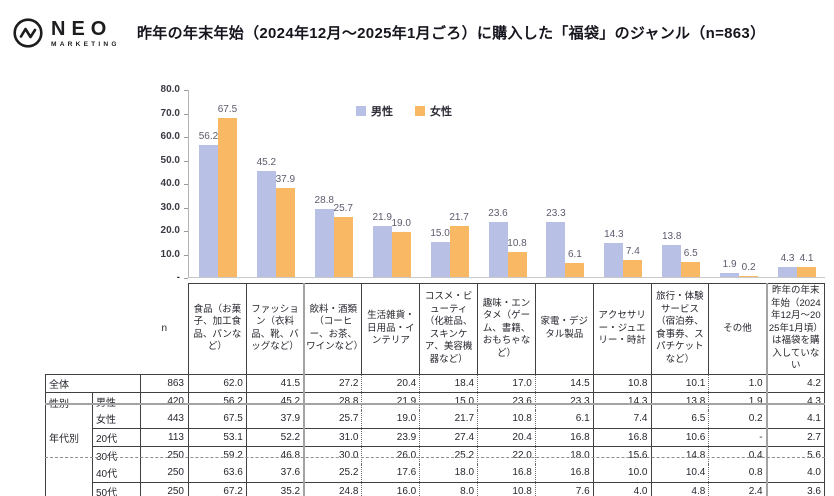  I want to click on page-break-dashed-line, so click(435, 457).